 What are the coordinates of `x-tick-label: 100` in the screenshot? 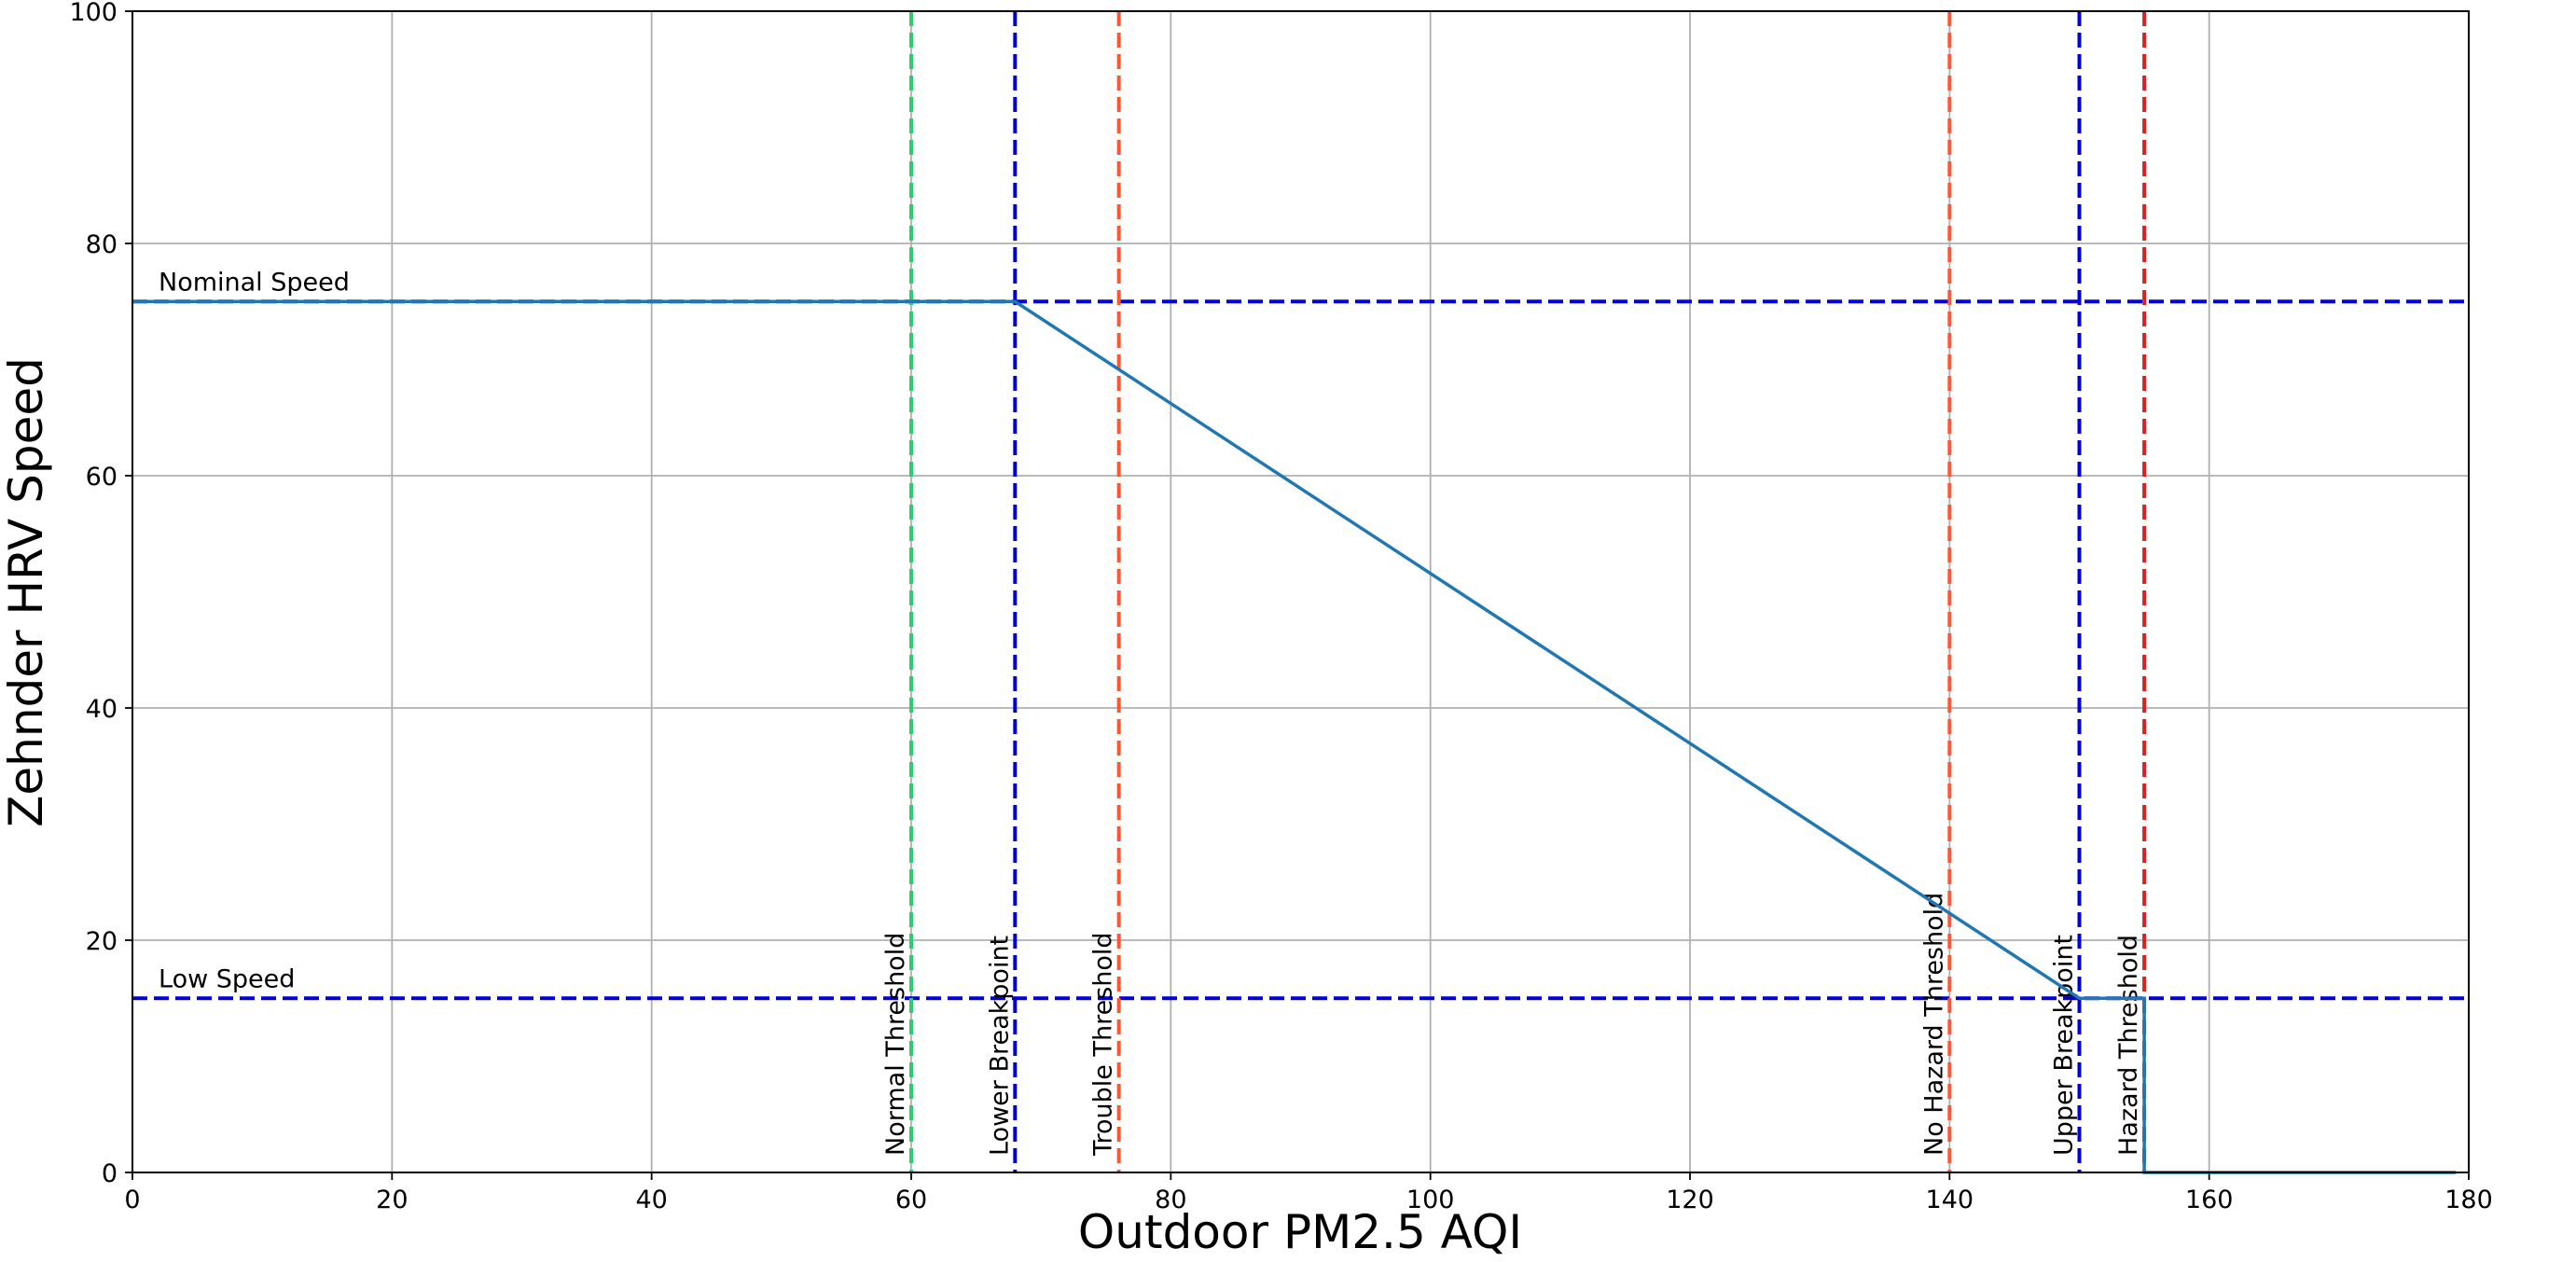 It's located at (1430, 1200).